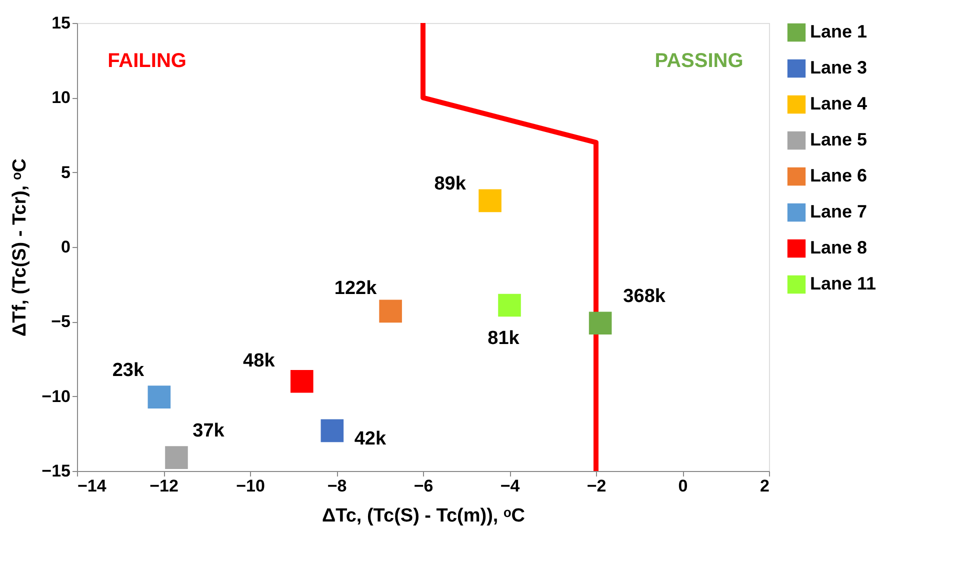 Image resolution: width=964 pixels, height=571 pixels. What do you see at coordinates (839, 104) in the screenshot?
I see `legend-label: Lane 4` at bounding box center [839, 104].